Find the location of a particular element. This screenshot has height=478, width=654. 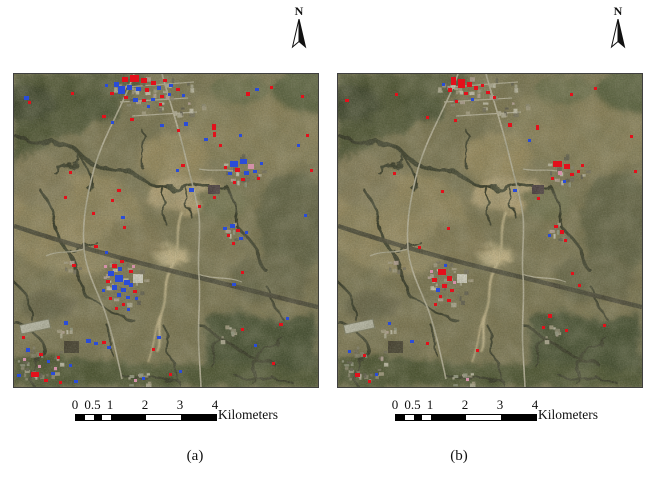

scale-bar-a: 0 0.5 1 2 3 4 Kilometers is located at coordinates (190, 412).